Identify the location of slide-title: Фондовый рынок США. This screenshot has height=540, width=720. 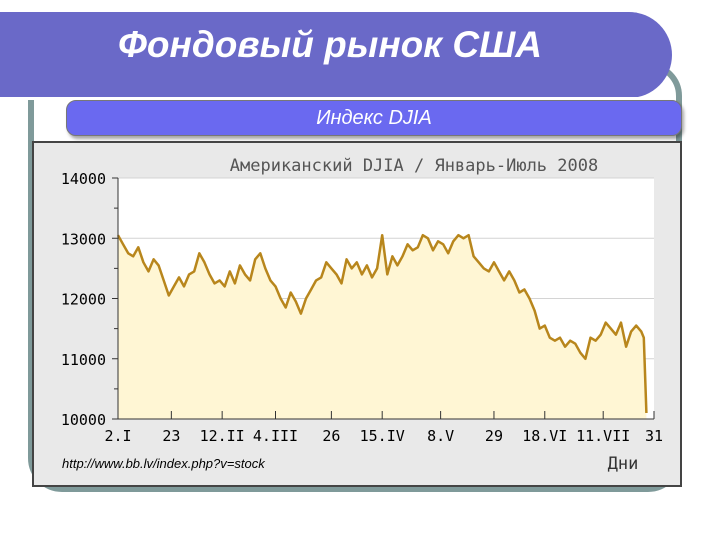
(330, 44).